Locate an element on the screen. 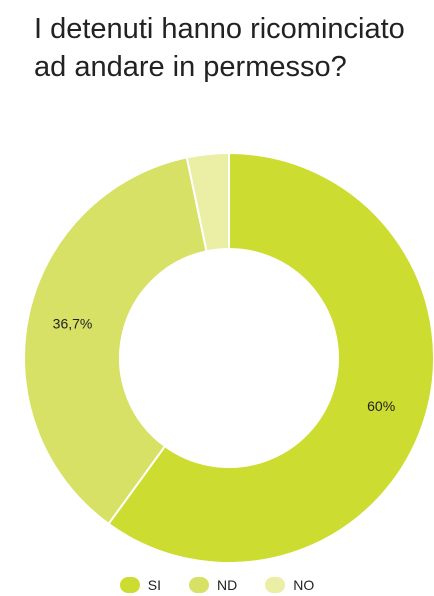  legend-item-nd: ND is located at coordinates (213, 585).